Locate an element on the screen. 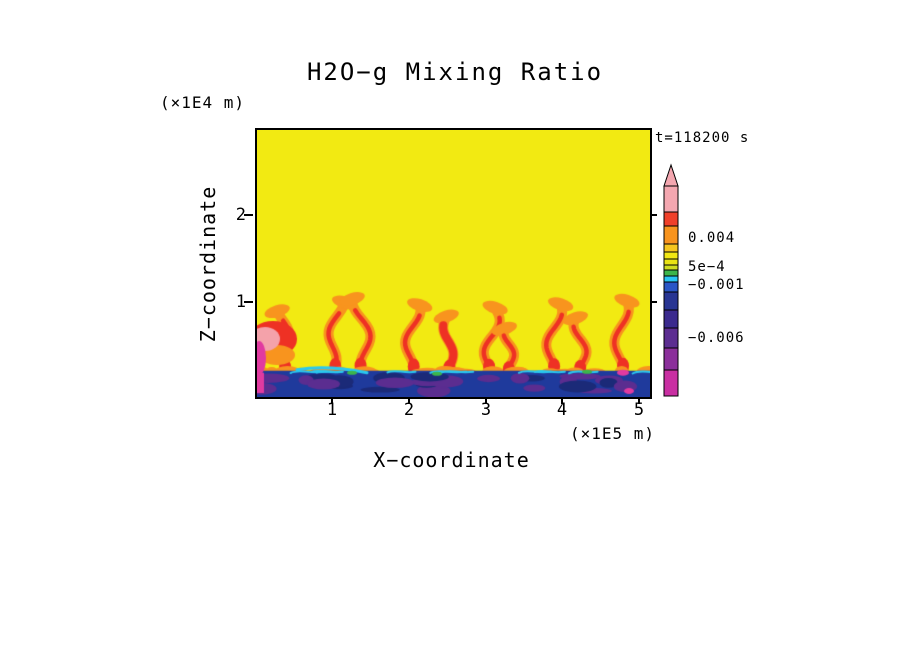  x-axis-unit: (×1E5 m) is located at coordinates (612, 433).